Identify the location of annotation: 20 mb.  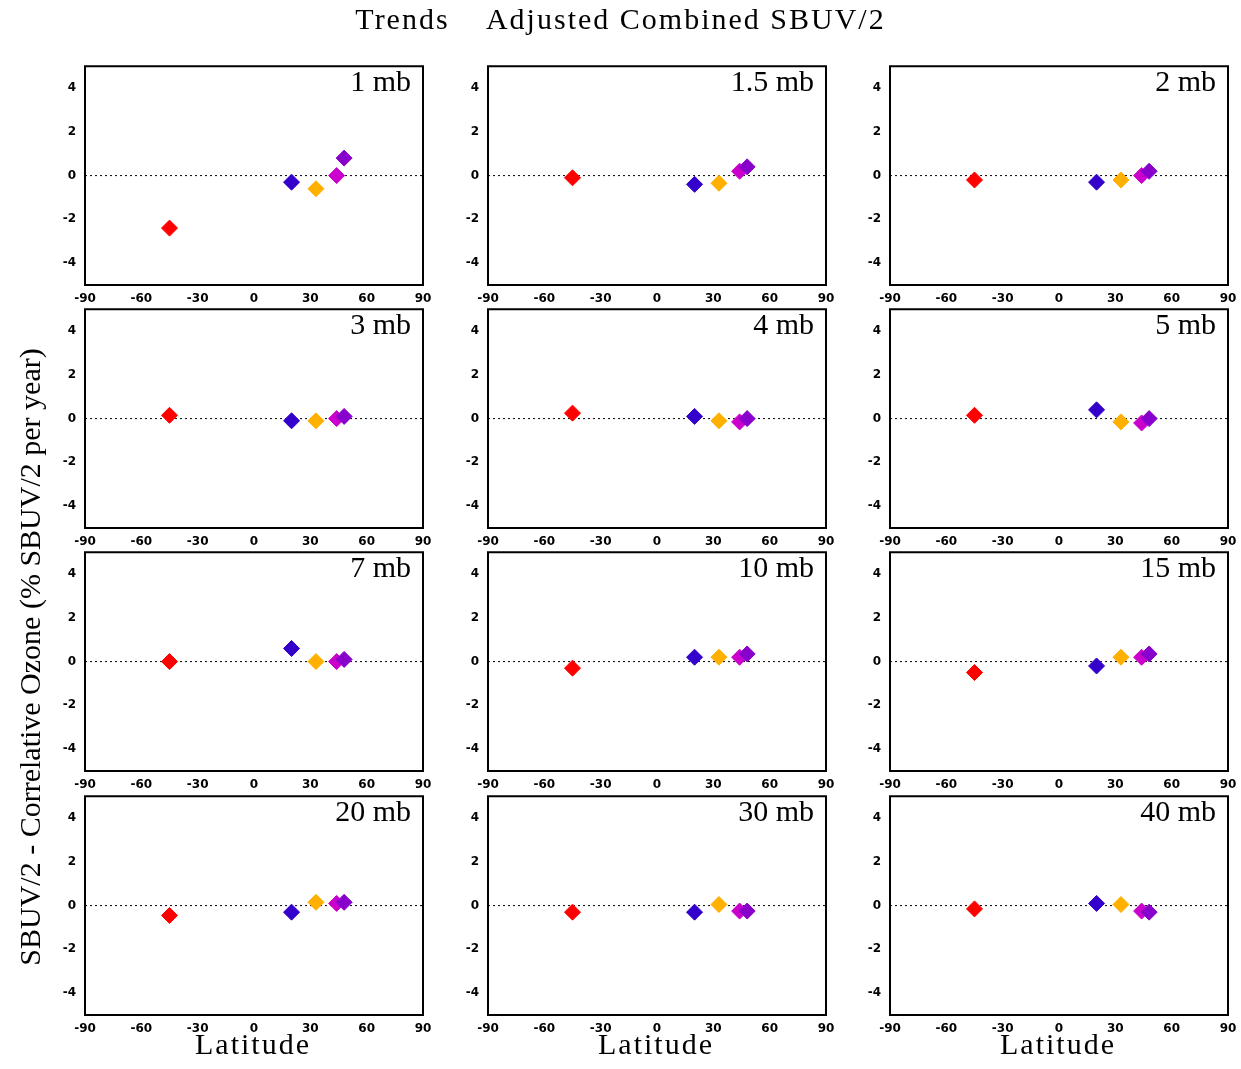
(373, 811).